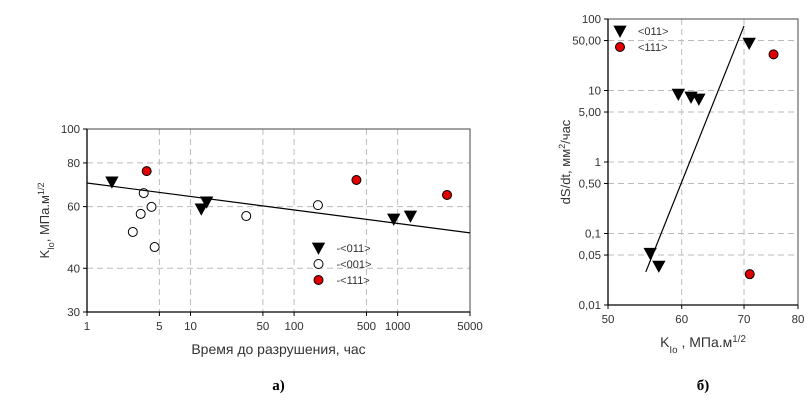  What do you see at coordinates (159, 327) in the screenshot?
I see `x-tick-label: 5` at bounding box center [159, 327].